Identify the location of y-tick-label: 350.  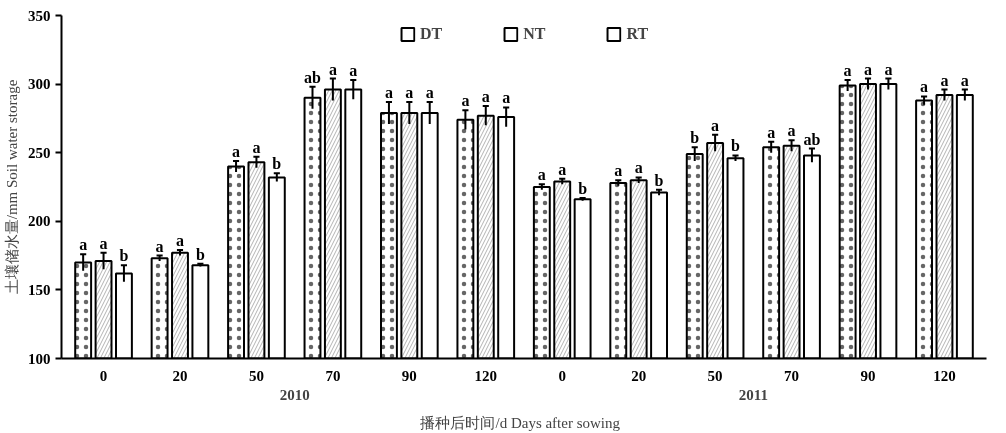
(39, 15).